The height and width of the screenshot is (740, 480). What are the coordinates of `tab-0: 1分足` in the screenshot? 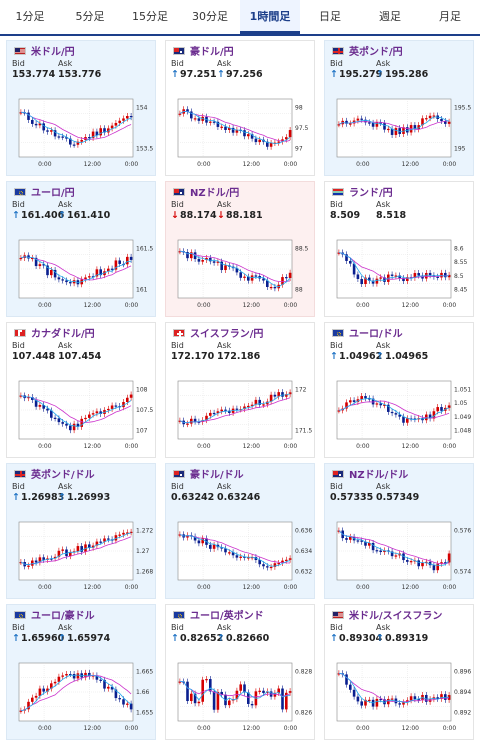 It's located at (30, 16).